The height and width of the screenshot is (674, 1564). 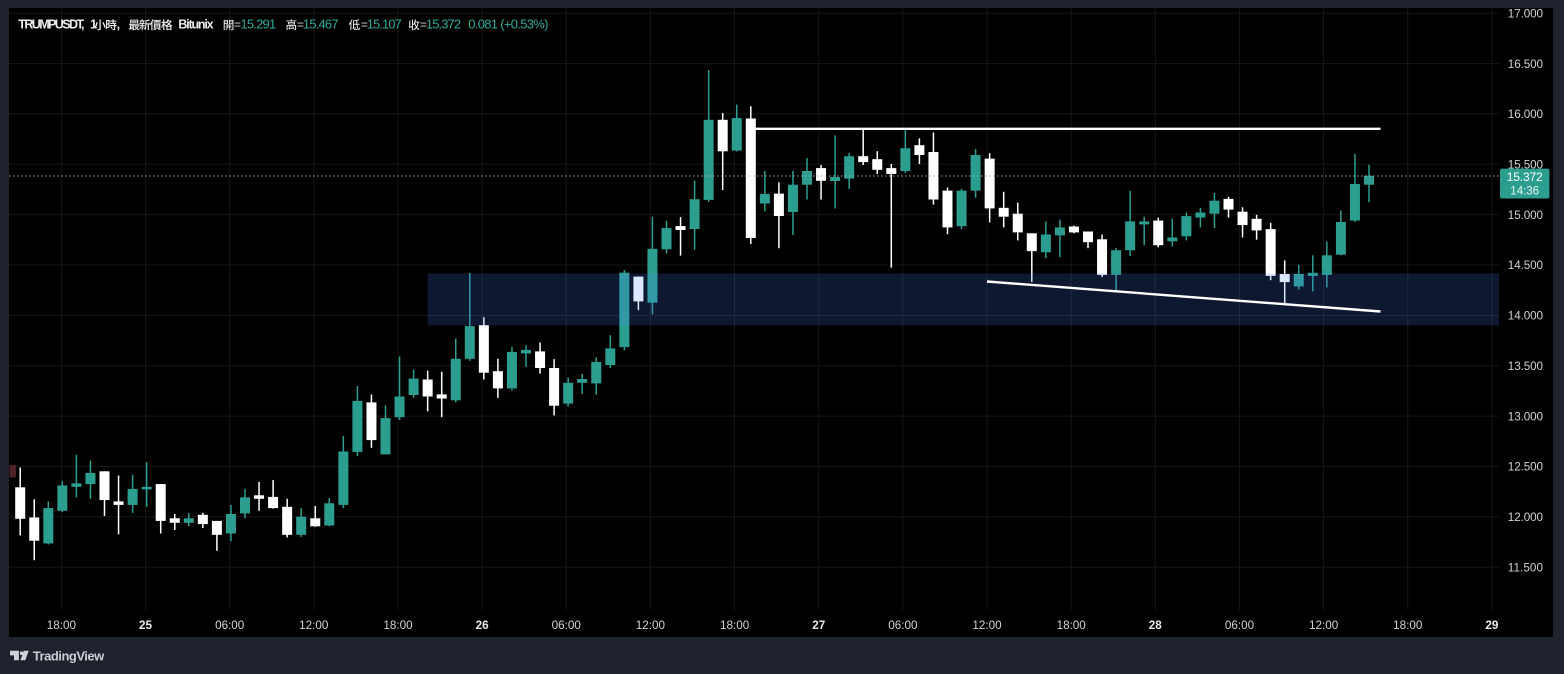 What do you see at coordinates (1526, 517) in the screenshot?
I see `svg-text: 12.000` at bounding box center [1526, 517].